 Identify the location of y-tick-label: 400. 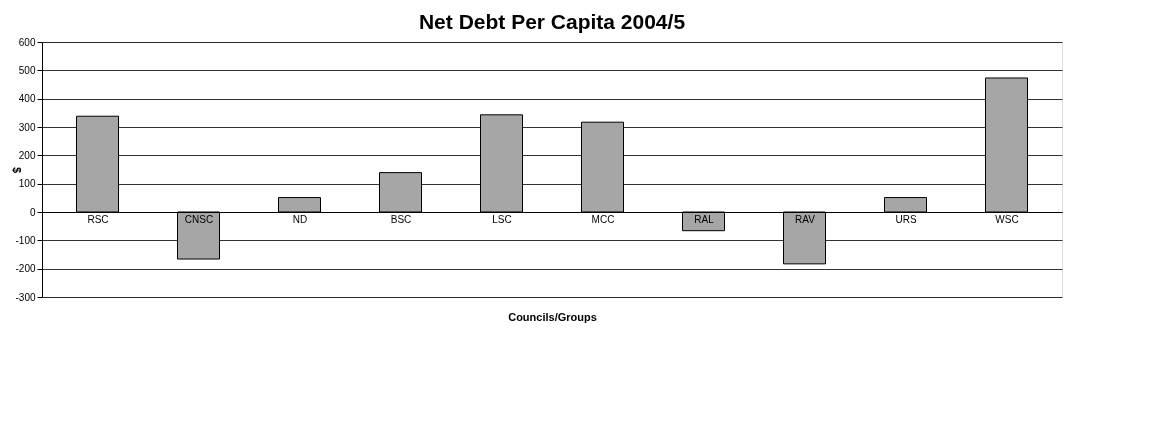
(27, 99).